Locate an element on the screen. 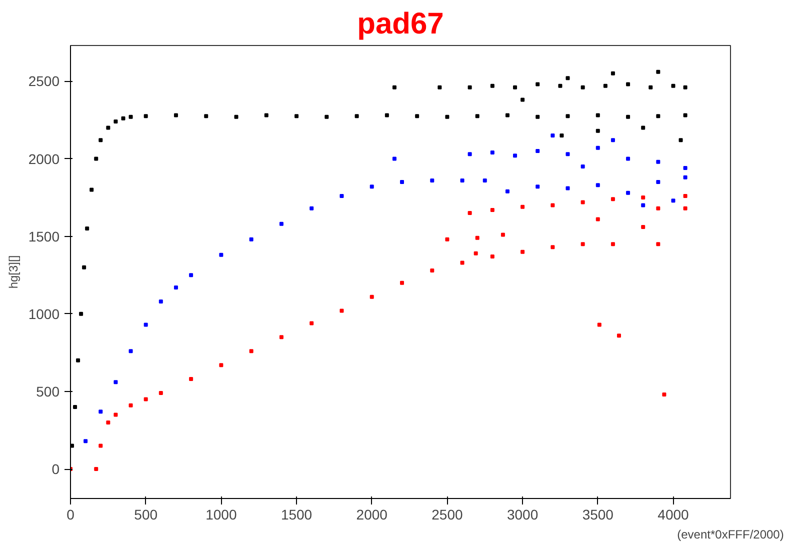  x-tick-label: 0 is located at coordinates (70, 514).